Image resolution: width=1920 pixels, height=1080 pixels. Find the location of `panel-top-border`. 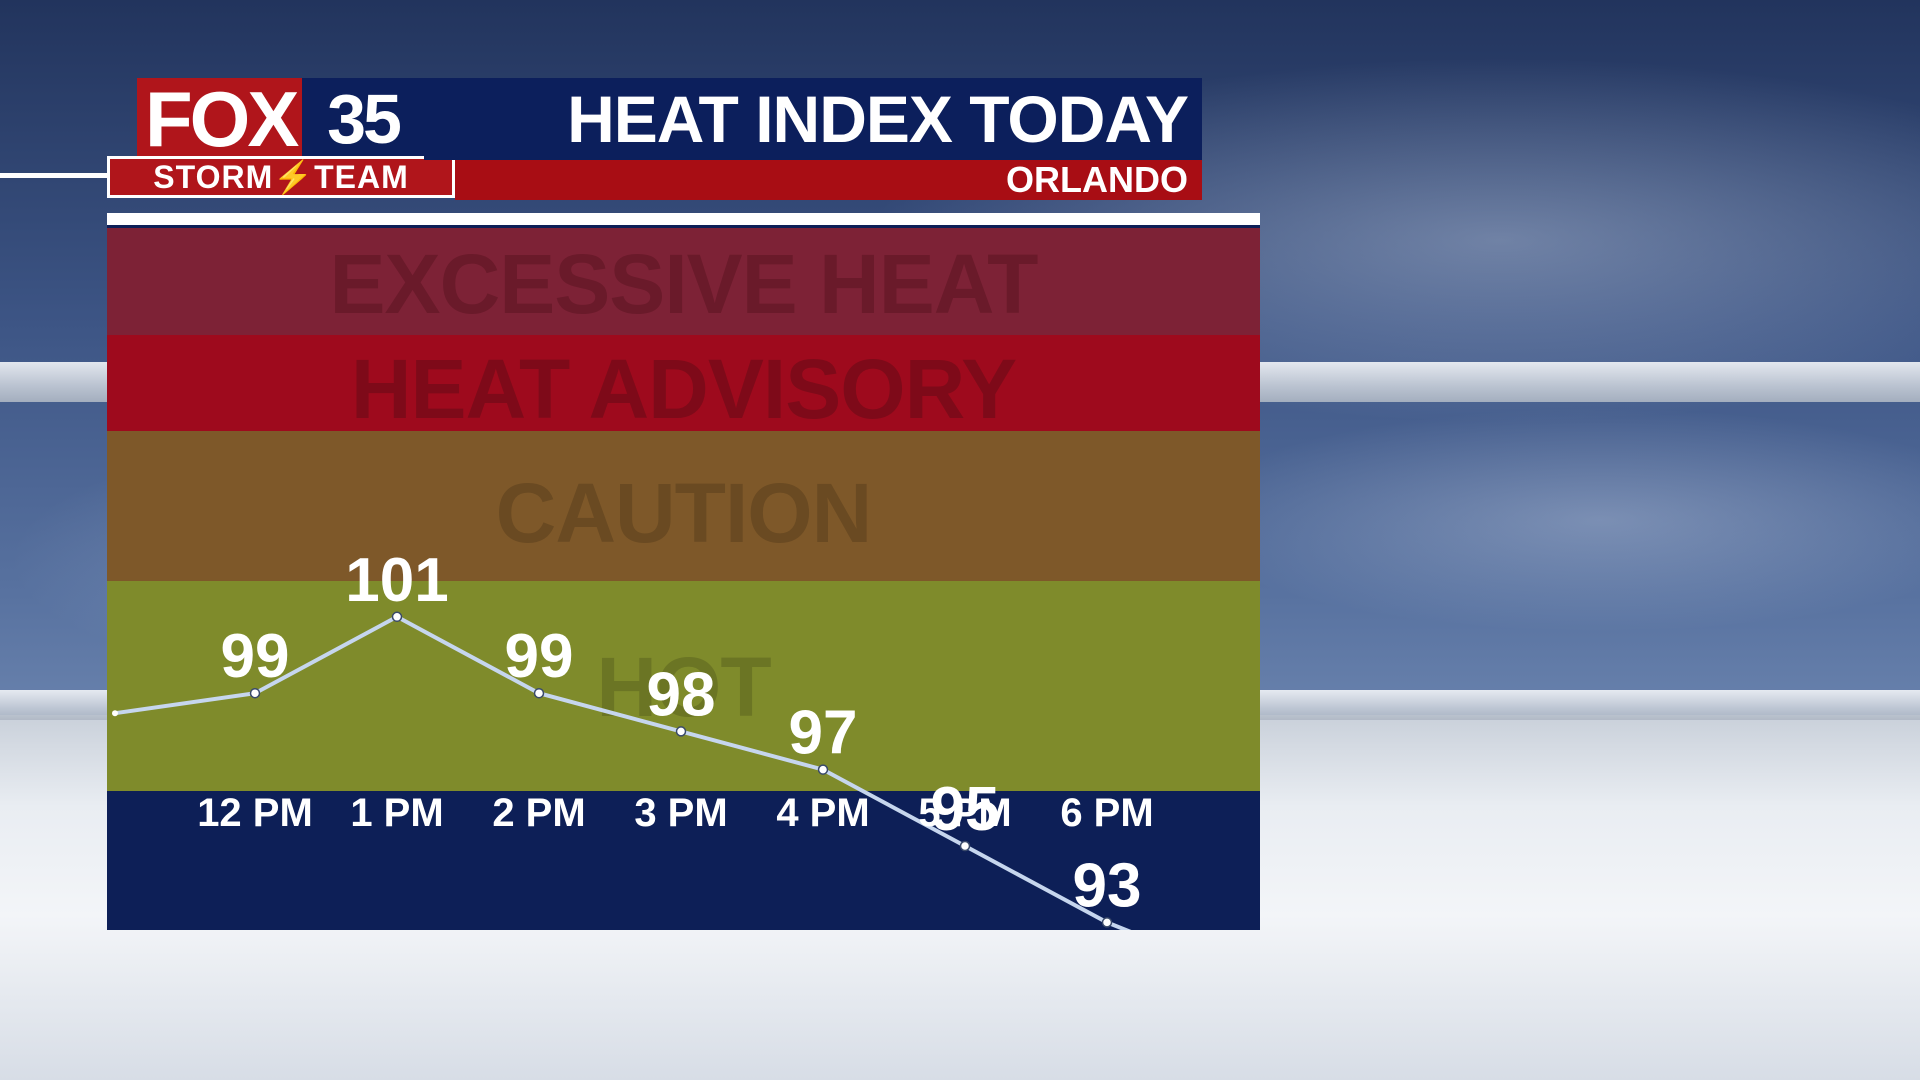

panel-top-border is located at coordinates (683, 219).